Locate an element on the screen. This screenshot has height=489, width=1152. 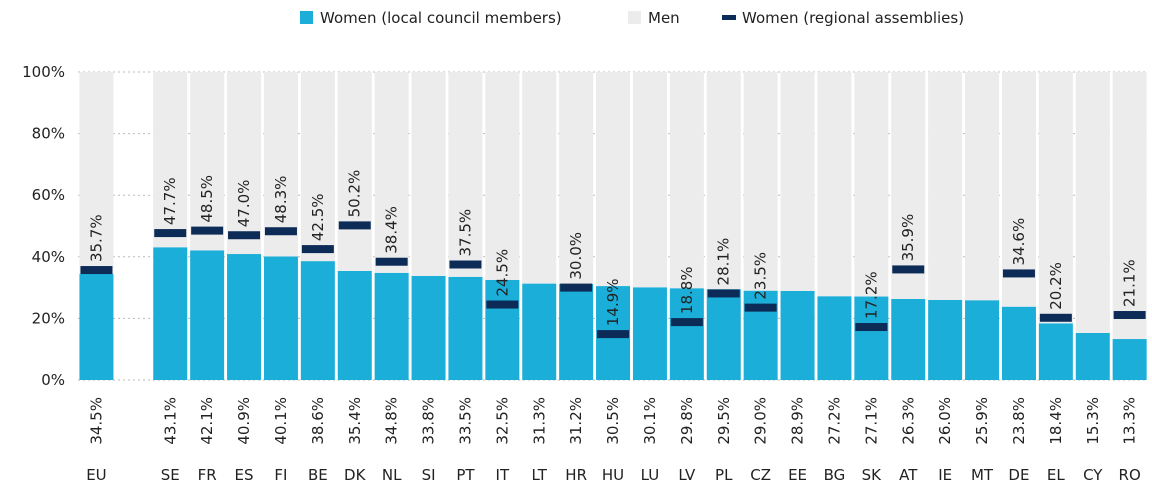
x-tick-label: LU is located at coordinates (650, 475).